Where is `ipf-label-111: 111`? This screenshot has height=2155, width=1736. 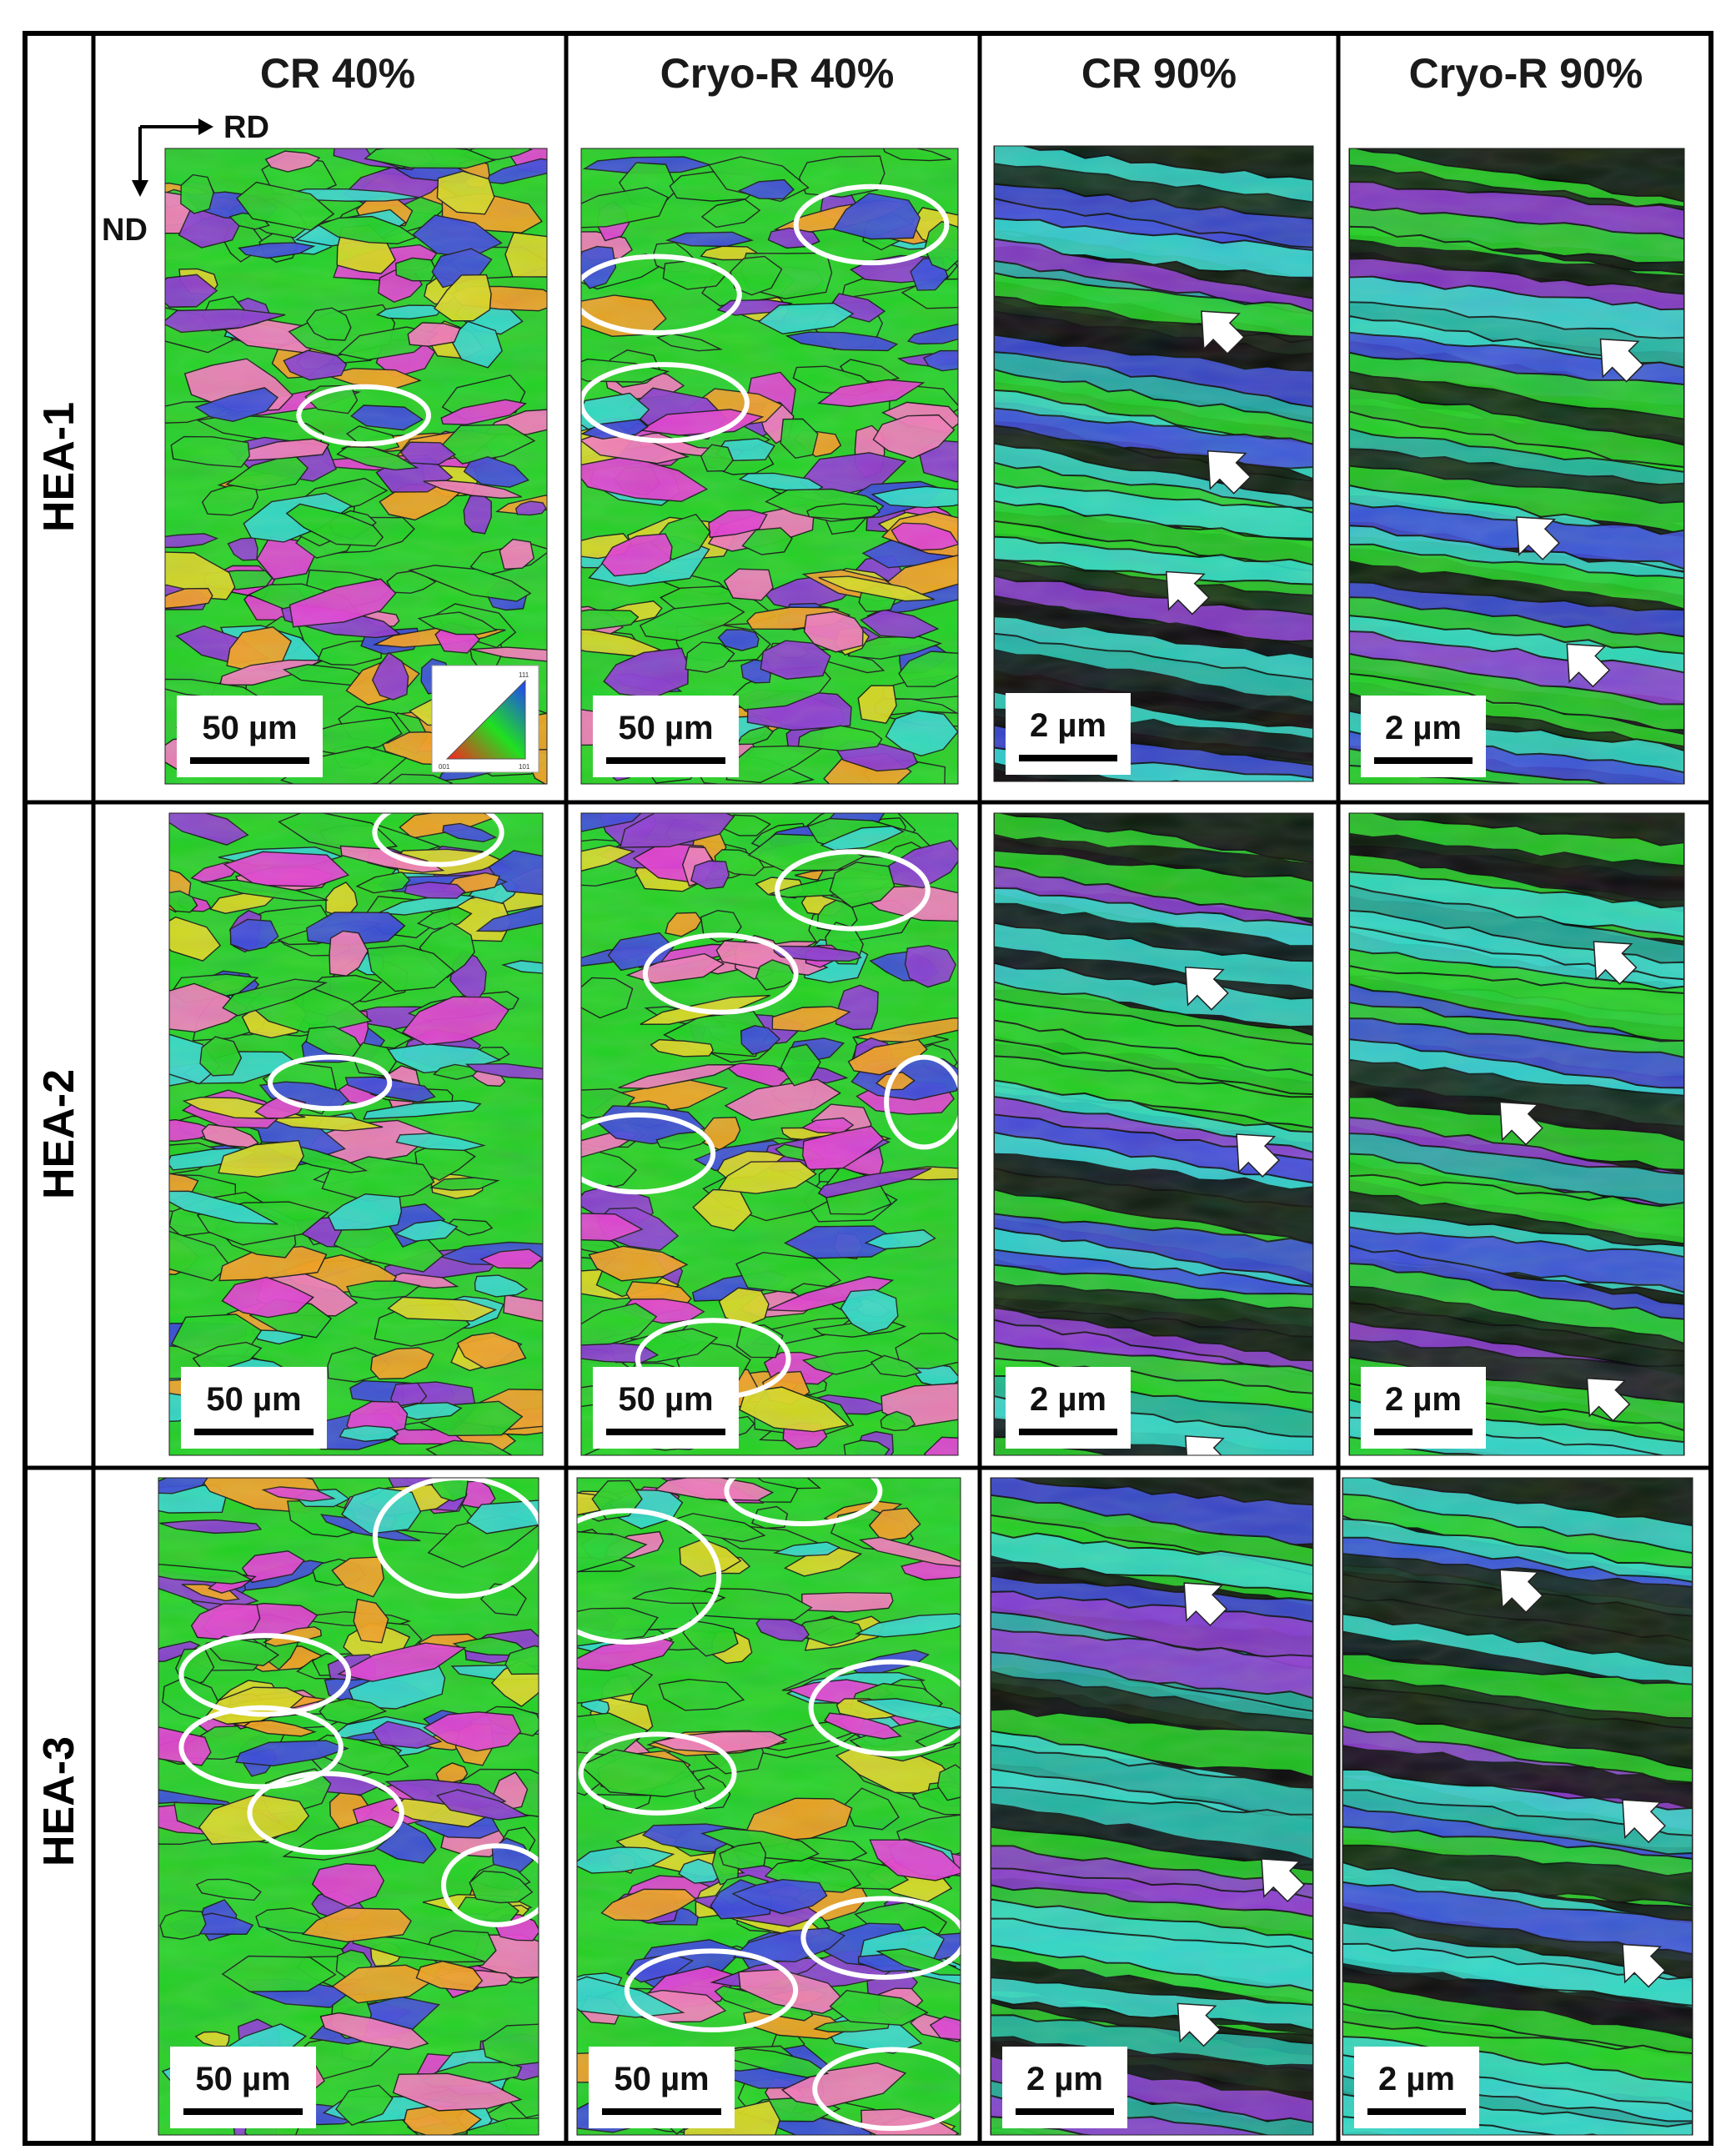
ipf-label-111: 111 is located at coordinates (524, 675).